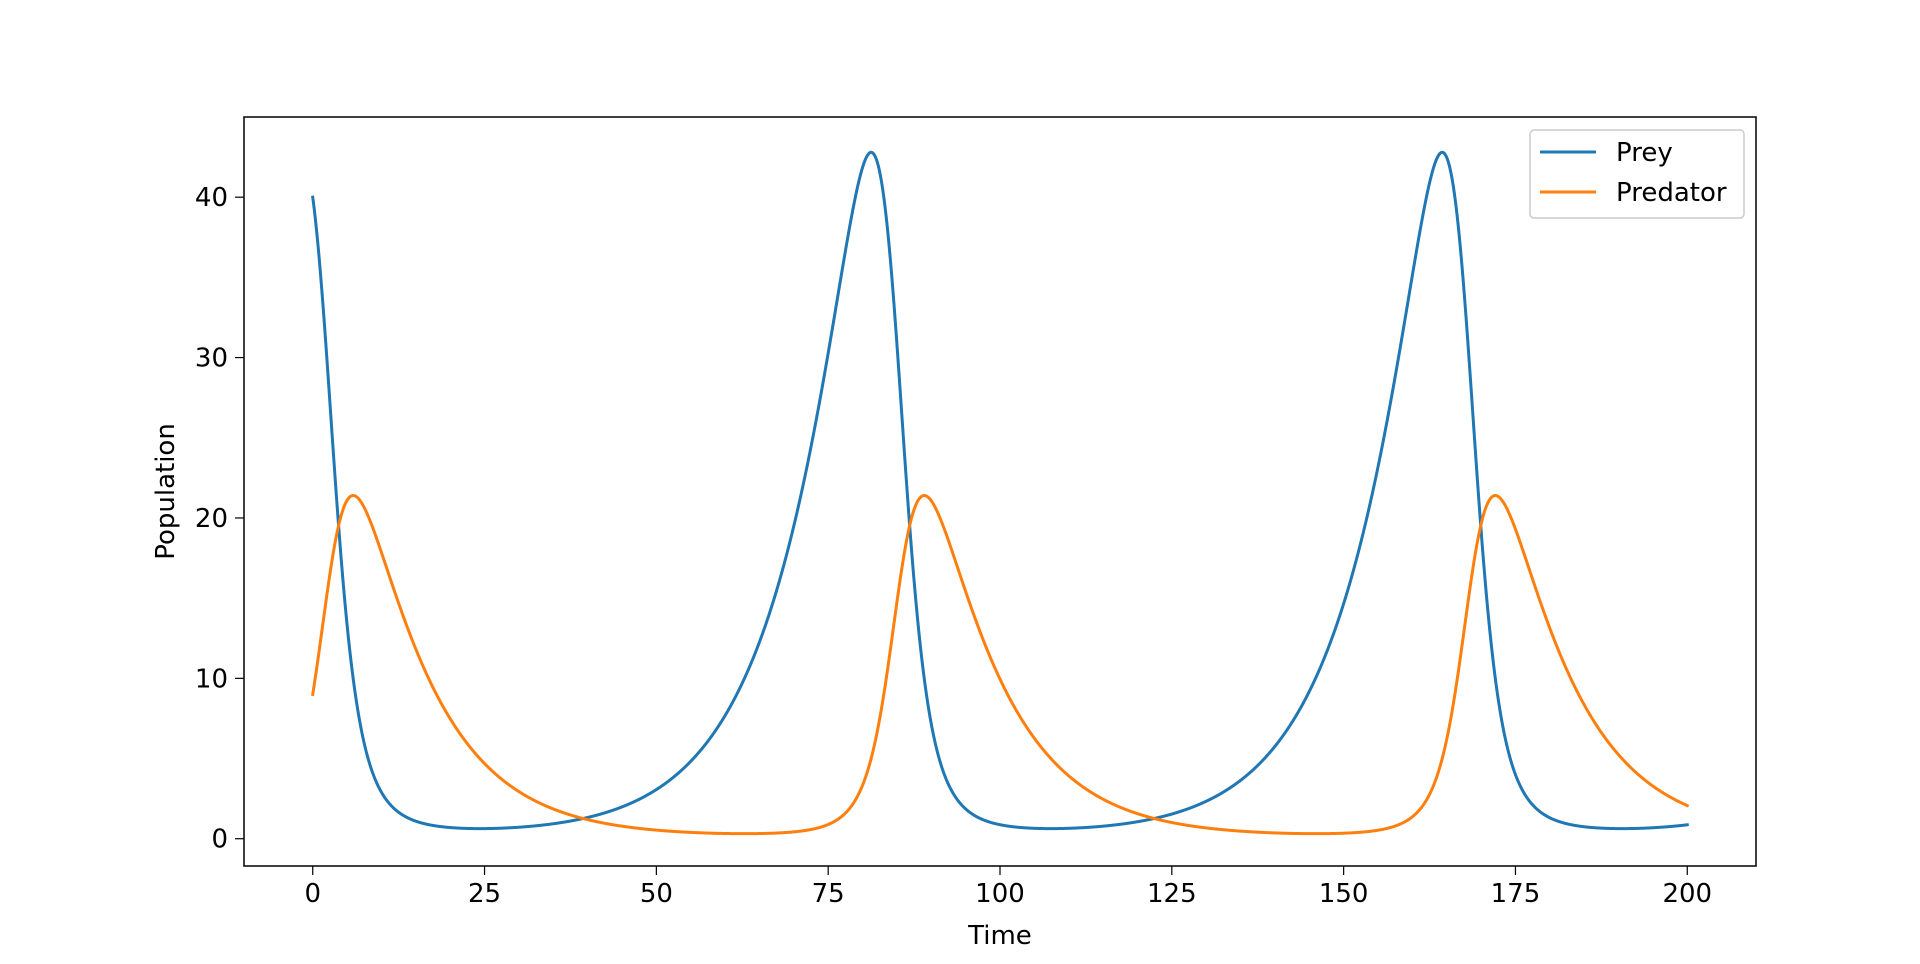  What do you see at coordinates (1644, 153) in the screenshot?
I see `legend-label: Prey` at bounding box center [1644, 153].